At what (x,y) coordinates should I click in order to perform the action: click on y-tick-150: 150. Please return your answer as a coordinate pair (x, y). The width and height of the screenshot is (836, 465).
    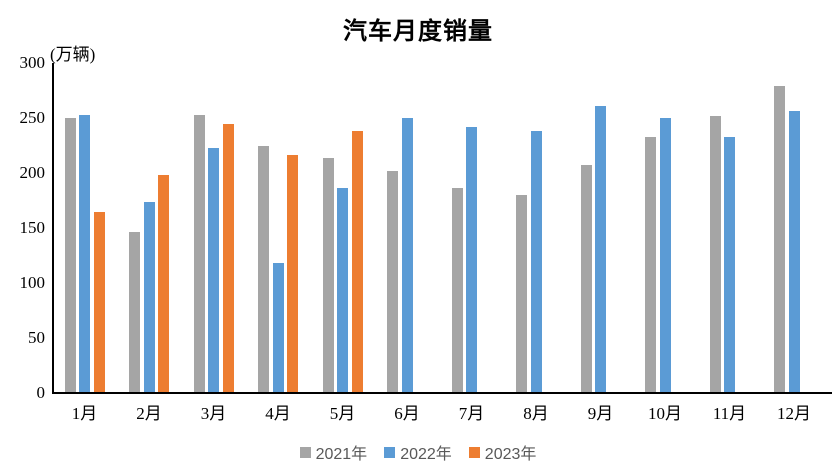
    Looking at the image, I should click on (32, 227).